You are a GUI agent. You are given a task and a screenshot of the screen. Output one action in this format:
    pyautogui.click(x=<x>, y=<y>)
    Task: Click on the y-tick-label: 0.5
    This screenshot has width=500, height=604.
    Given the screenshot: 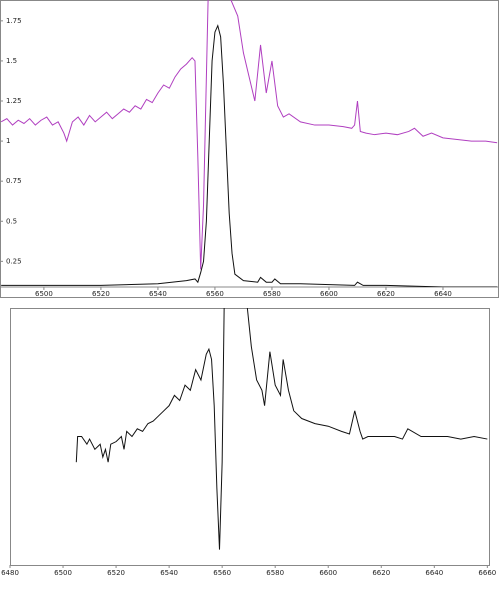 What is the action you would take?
    pyautogui.click(x=11, y=221)
    